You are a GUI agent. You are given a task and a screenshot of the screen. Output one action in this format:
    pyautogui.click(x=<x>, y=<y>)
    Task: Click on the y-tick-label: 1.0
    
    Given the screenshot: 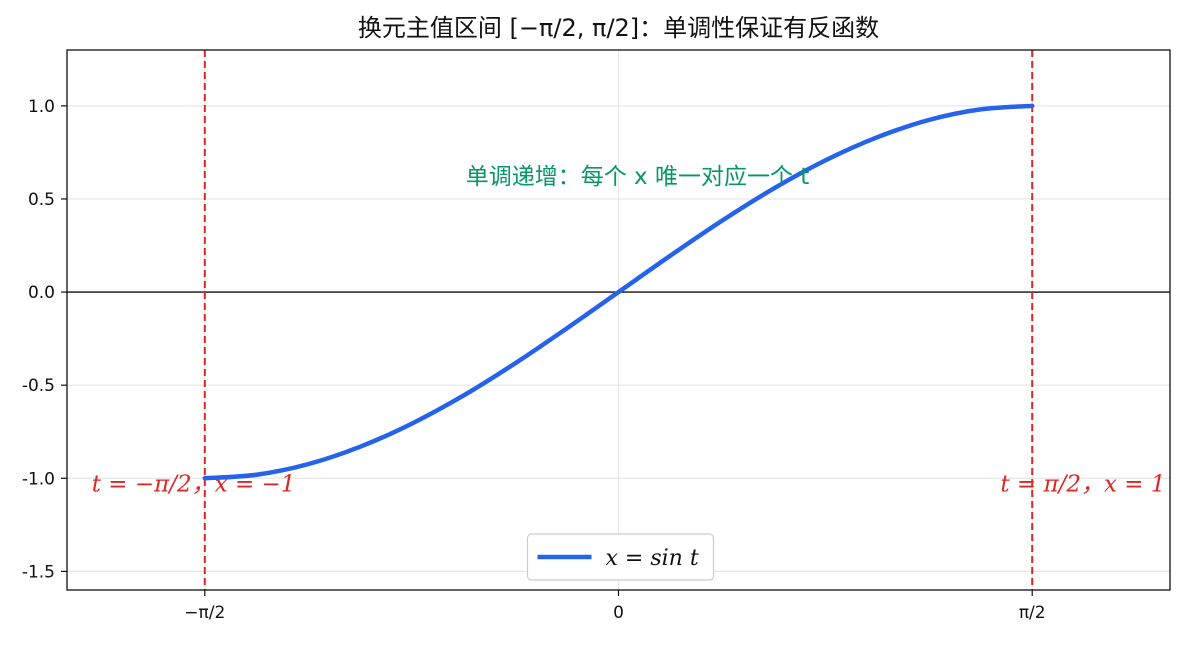 What is the action you would take?
    pyautogui.click(x=41, y=107)
    